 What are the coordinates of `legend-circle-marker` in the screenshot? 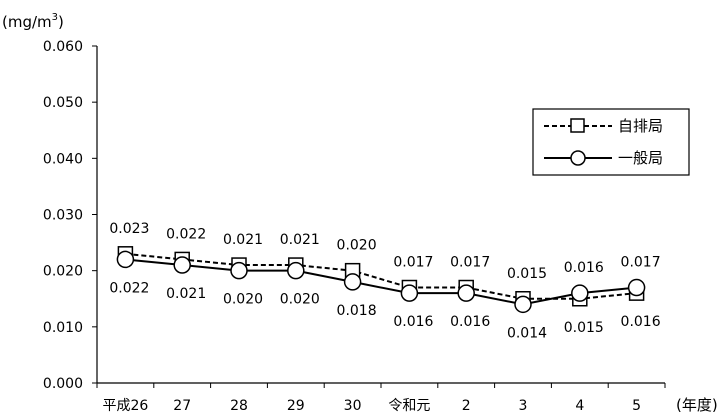 It's located at (578, 158).